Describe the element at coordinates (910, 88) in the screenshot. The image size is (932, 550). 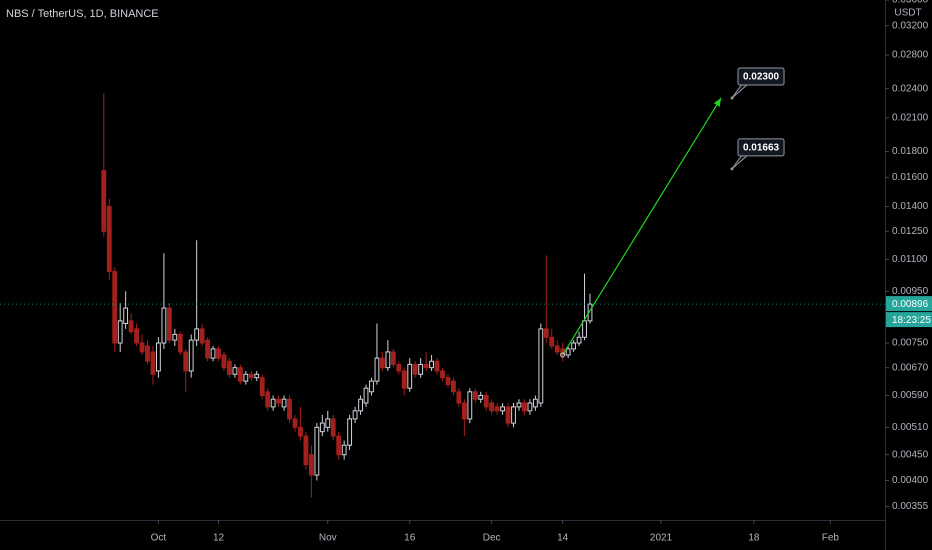
I see `y-tick-label: 0.02400` at that location.